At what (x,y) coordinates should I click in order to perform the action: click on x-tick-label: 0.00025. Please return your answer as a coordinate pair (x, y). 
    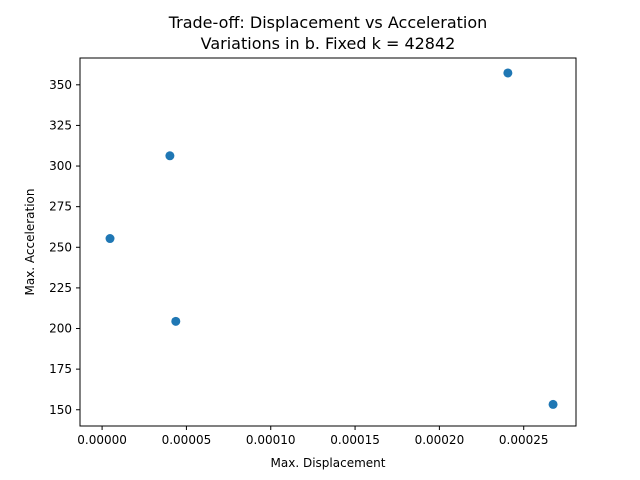
    Looking at the image, I should click on (524, 440).